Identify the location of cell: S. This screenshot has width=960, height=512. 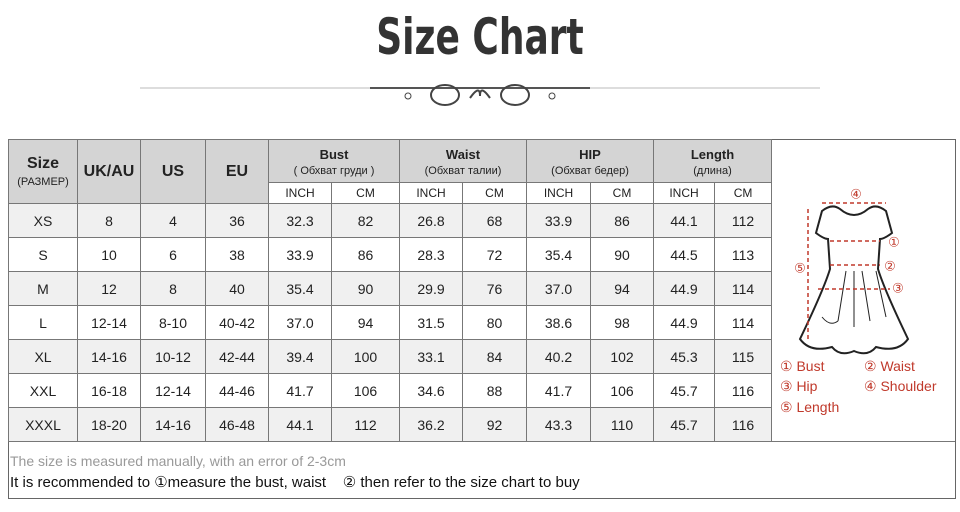
(43, 254).